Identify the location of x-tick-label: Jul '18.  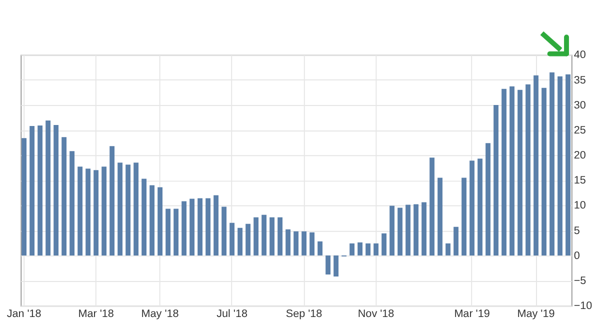
(232, 314).